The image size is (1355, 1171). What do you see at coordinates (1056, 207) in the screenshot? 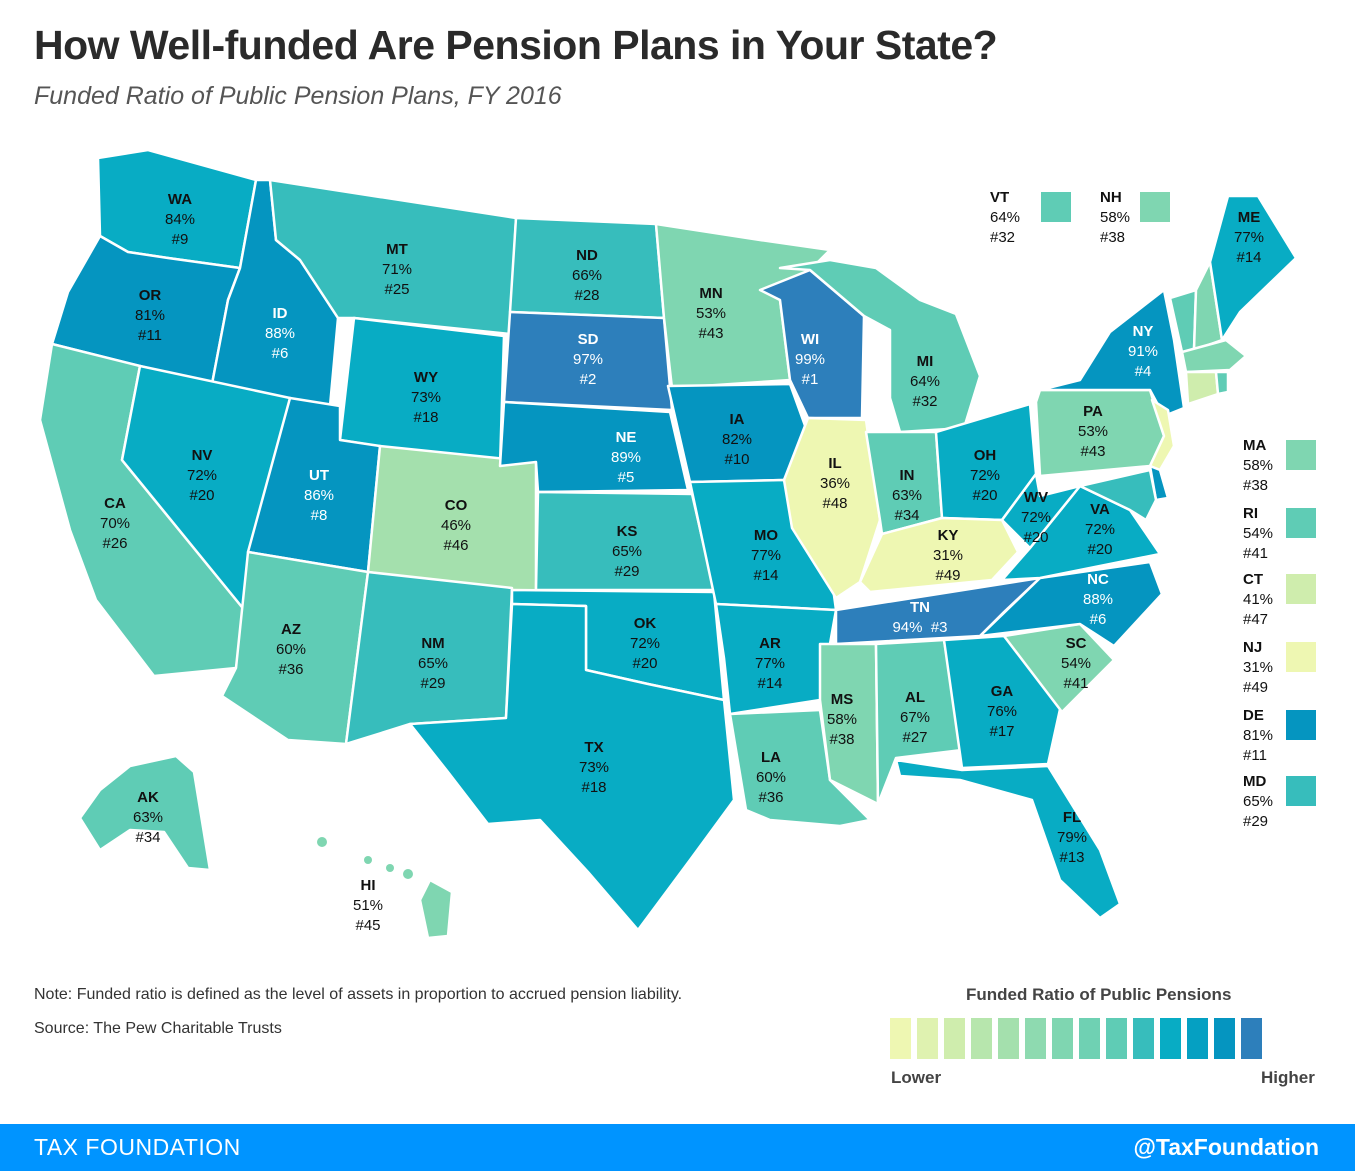
I see `swatch-vt` at bounding box center [1056, 207].